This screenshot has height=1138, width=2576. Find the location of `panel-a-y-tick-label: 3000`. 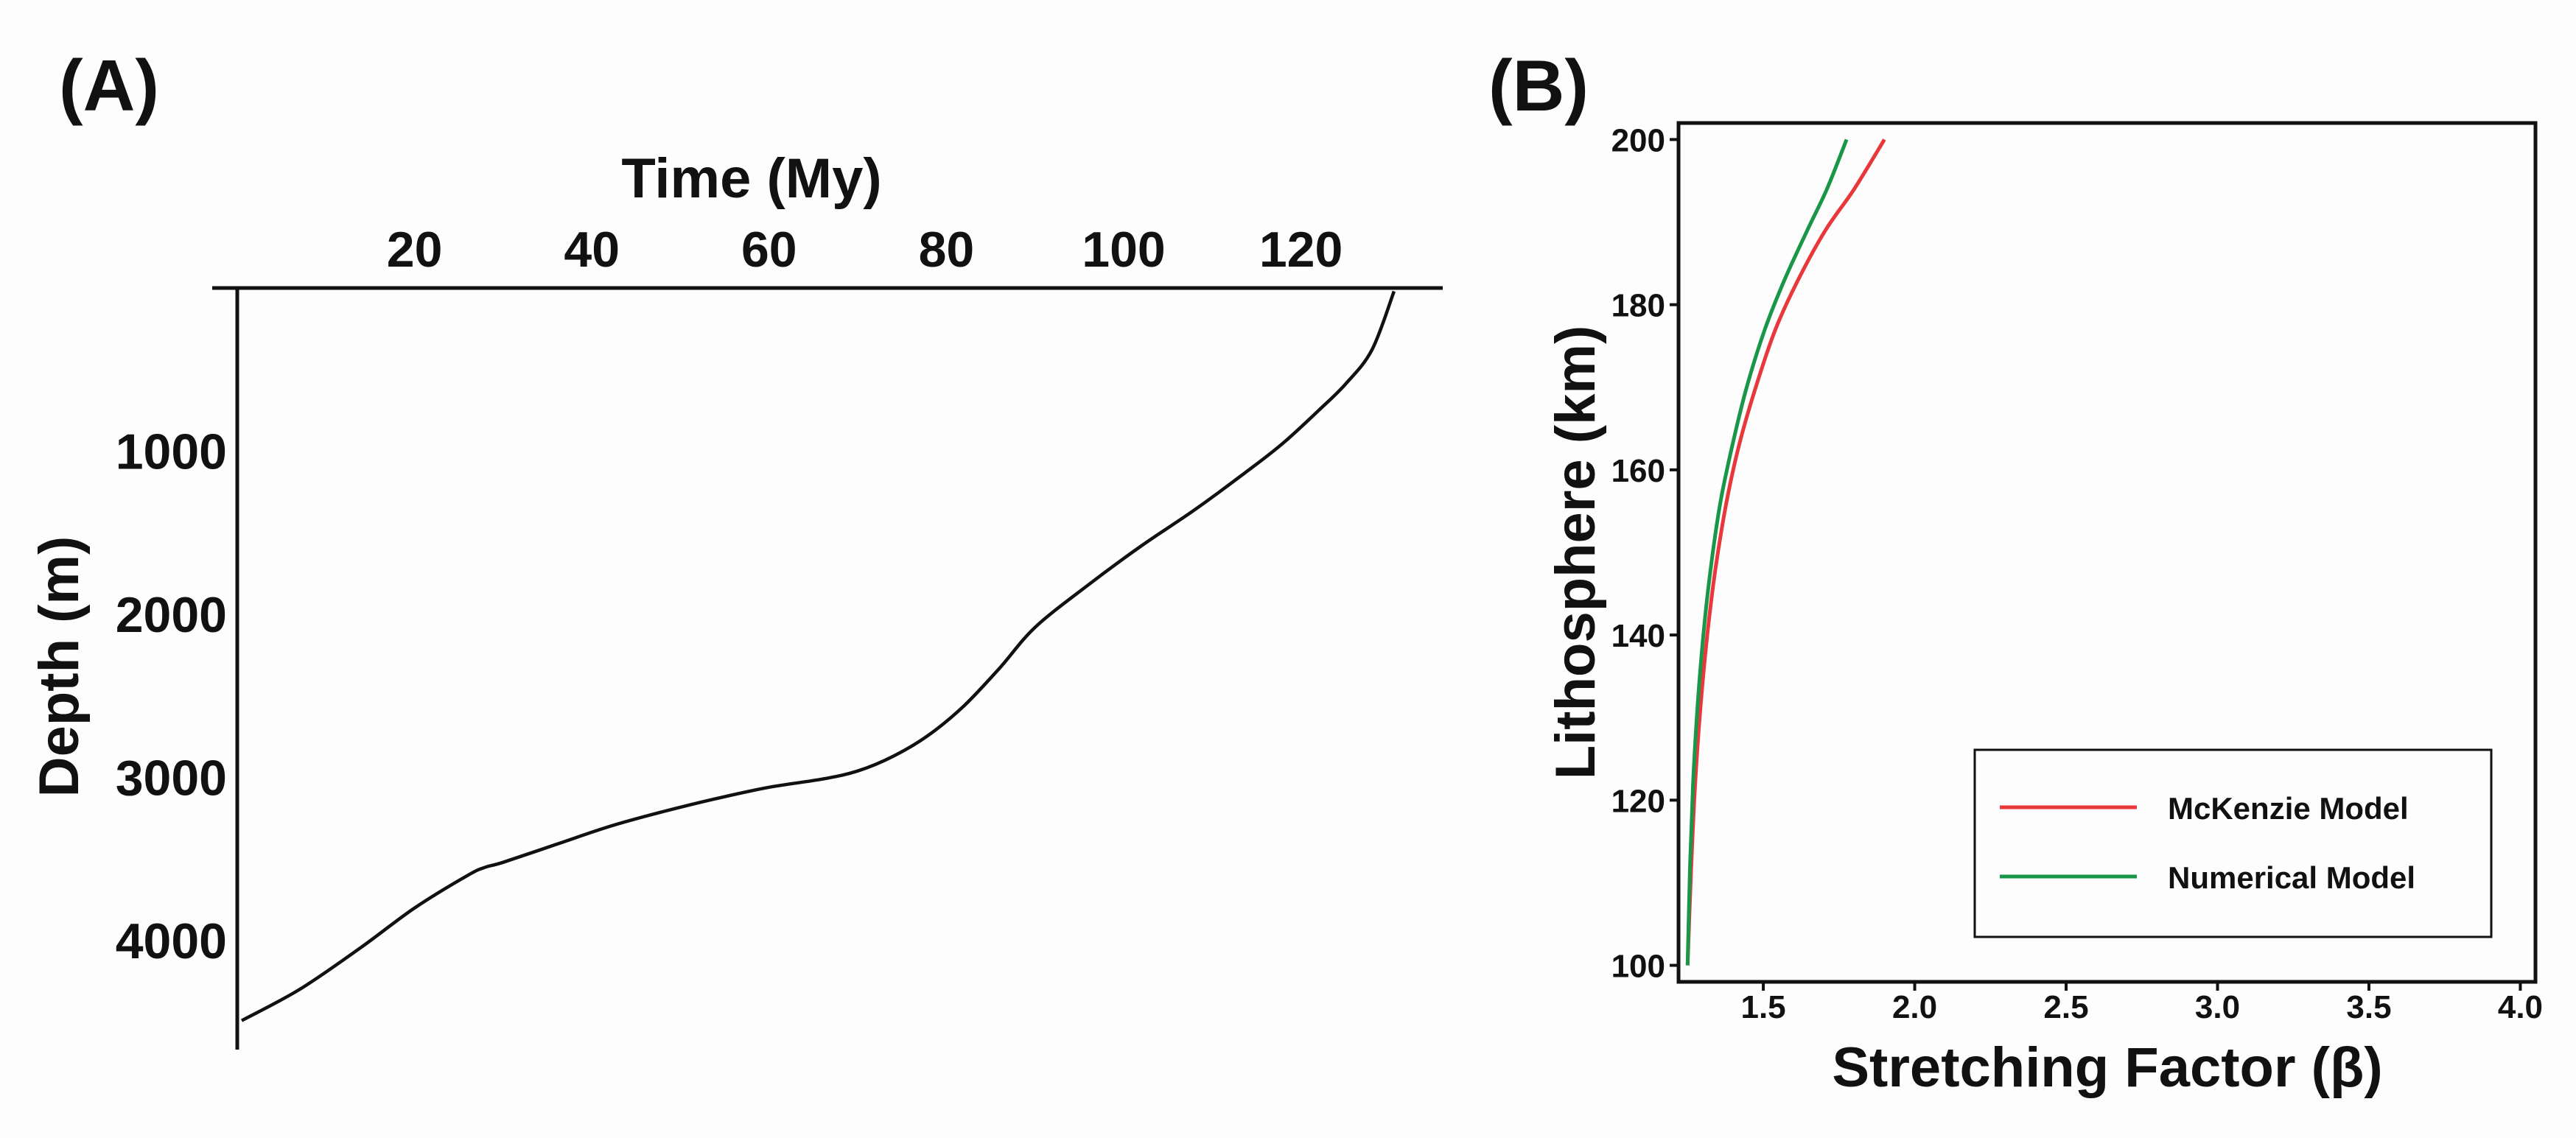

panel-a-y-tick-label: 3000 is located at coordinates (171, 779).